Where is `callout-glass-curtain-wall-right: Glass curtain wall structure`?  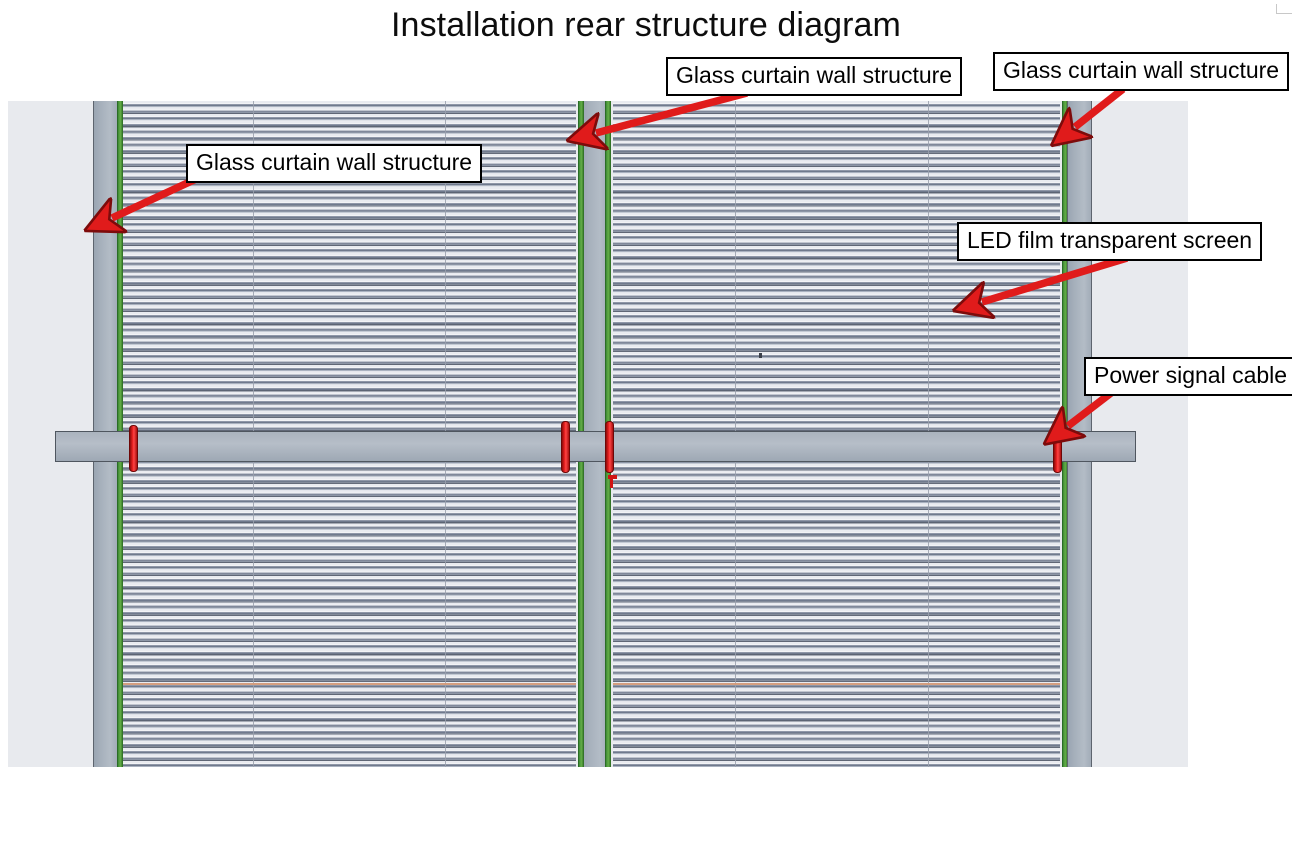
callout-glass-curtain-wall-right: Glass curtain wall structure is located at coordinates (1141, 71).